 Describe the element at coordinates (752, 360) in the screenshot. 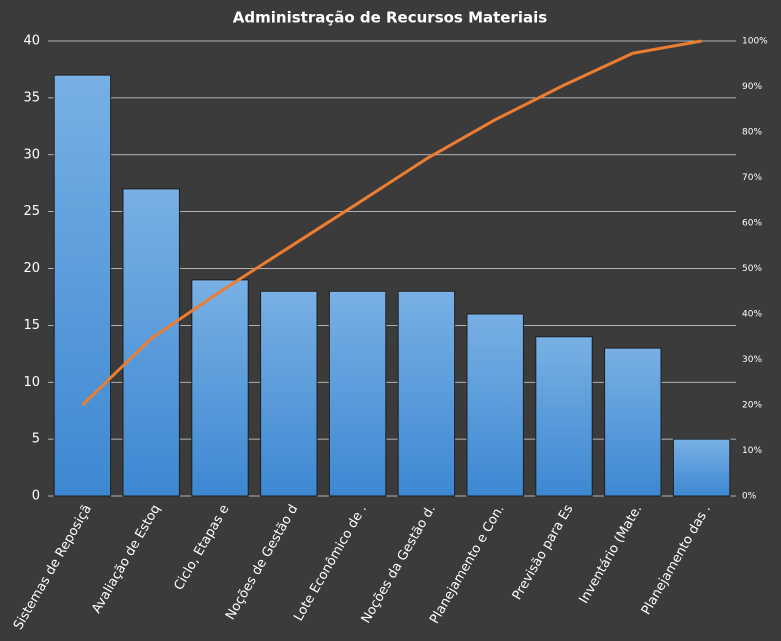

I see `y2-tick-label: 30%` at that location.